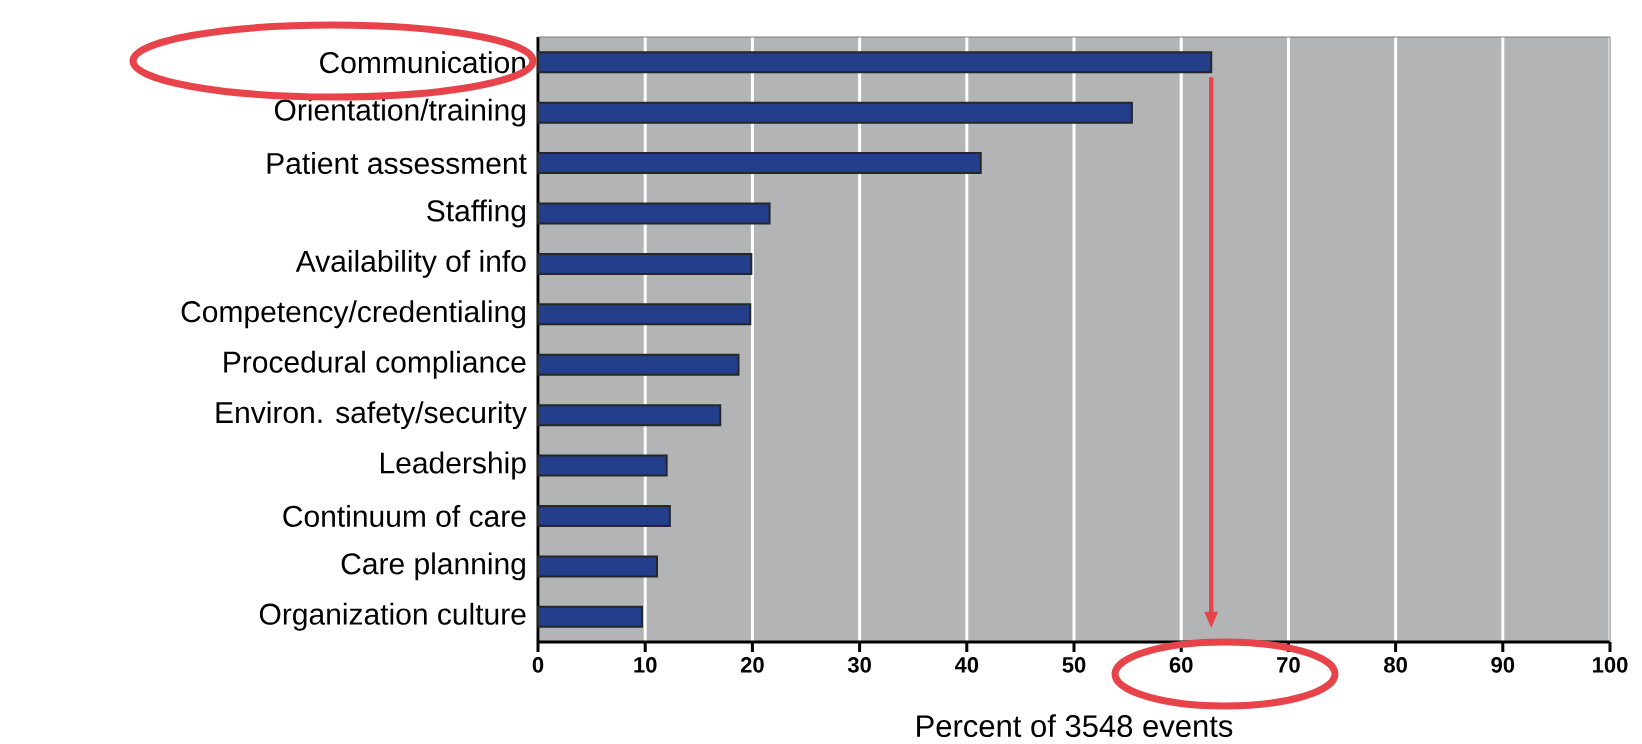 Image resolution: width=1642 pixels, height=744 pixels. I want to click on y-tick-label: Staffing, so click(476, 213).